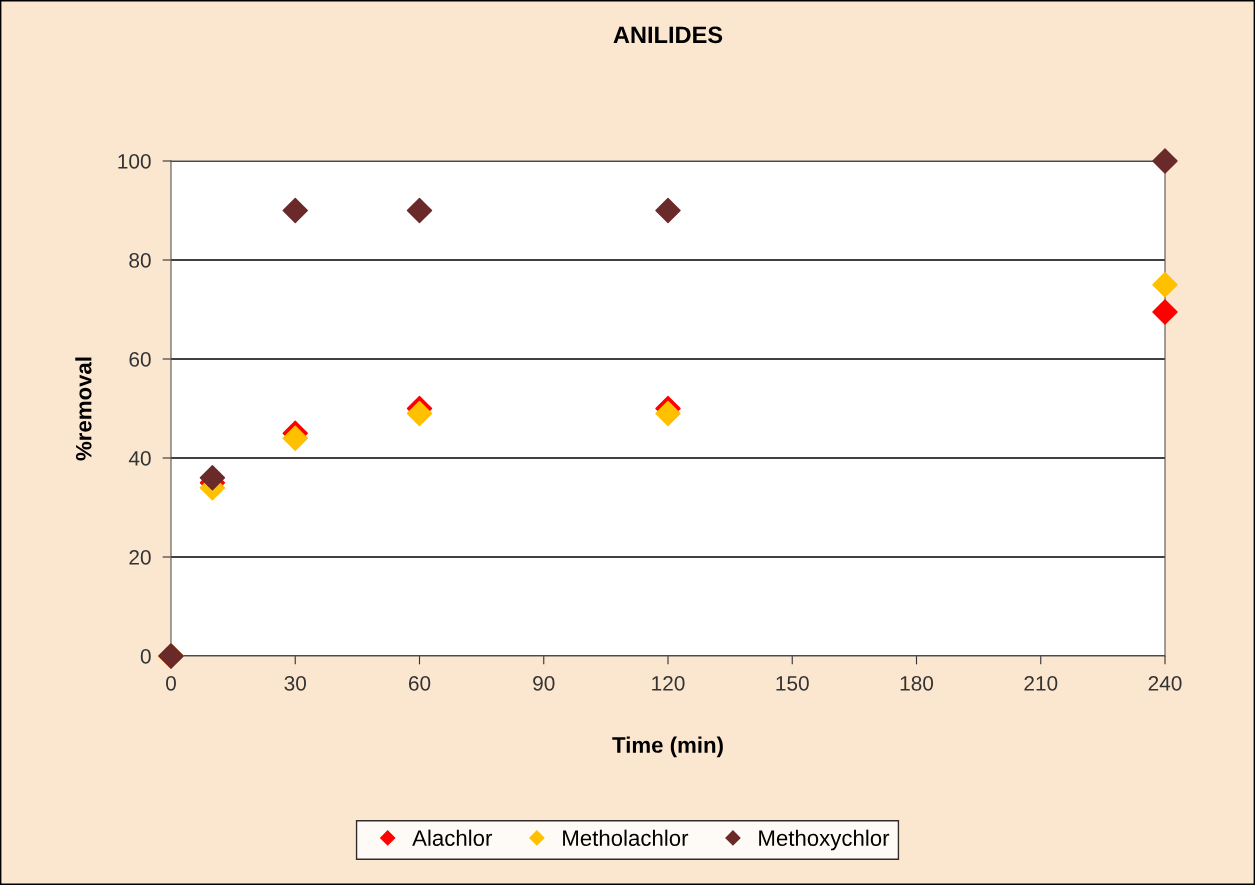  I want to click on x-tick-label: 90, so click(544, 683).